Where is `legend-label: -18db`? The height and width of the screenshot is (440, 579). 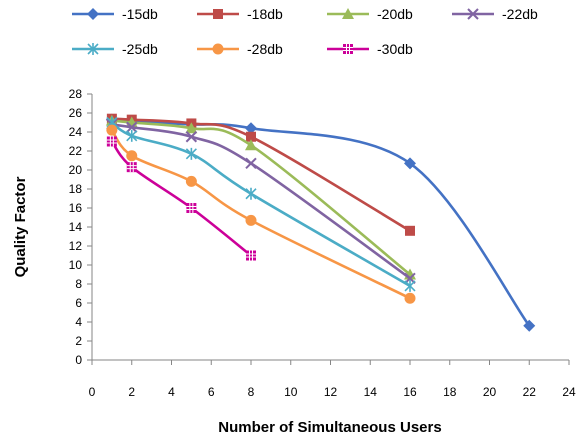 legend-label: -18db is located at coordinates (265, 14).